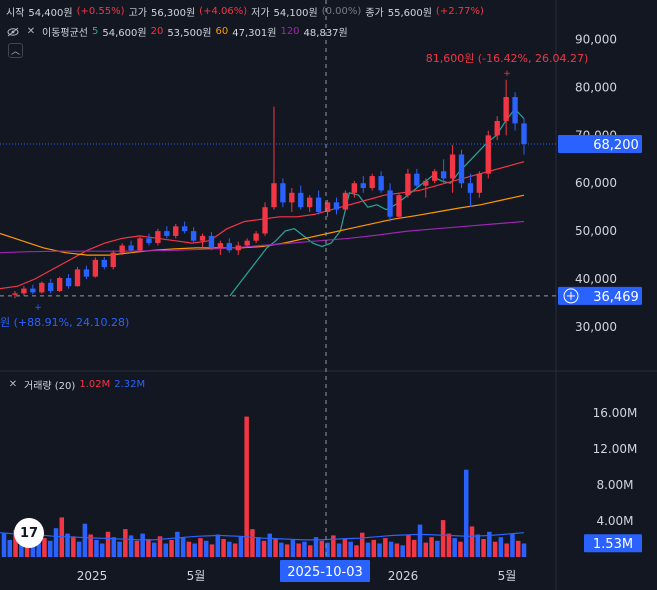  What do you see at coordinates (50, 386) in the screenshot?
I see `volume-title: 거래량 (20)` at bounding box center [50, 386].